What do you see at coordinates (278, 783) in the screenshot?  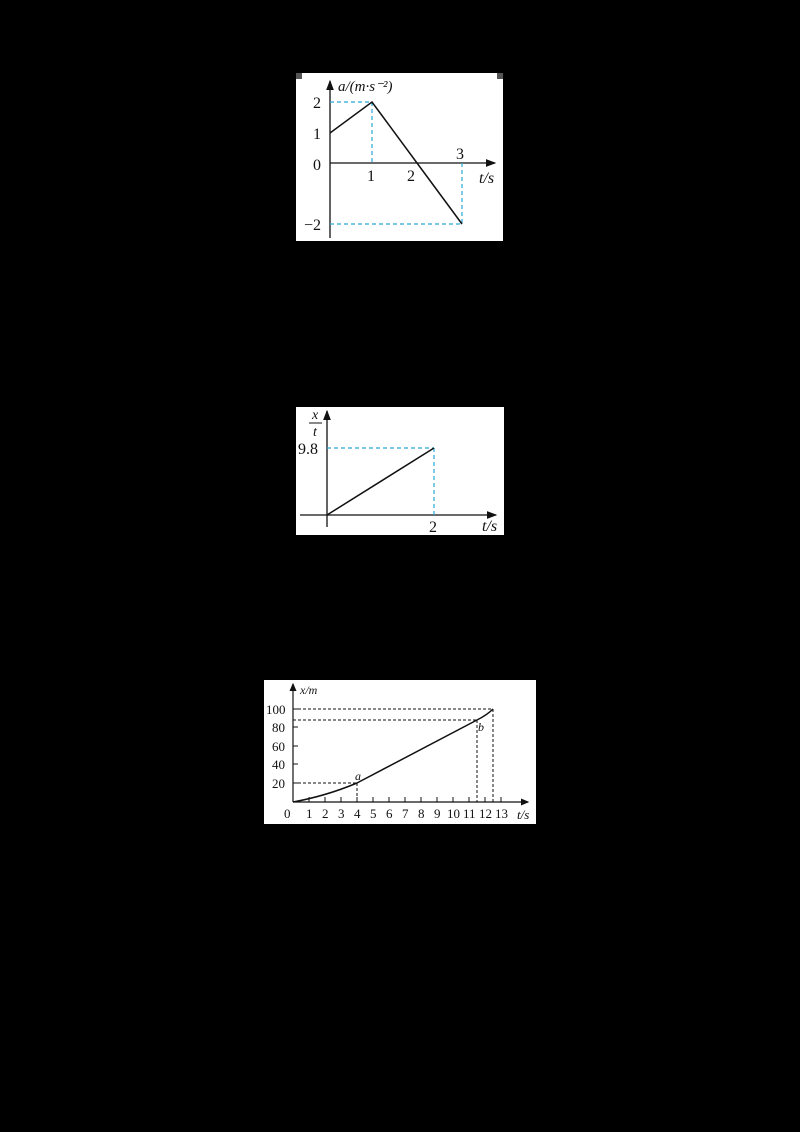 I see `svg-text: 20` at bounding box center [278, 783].